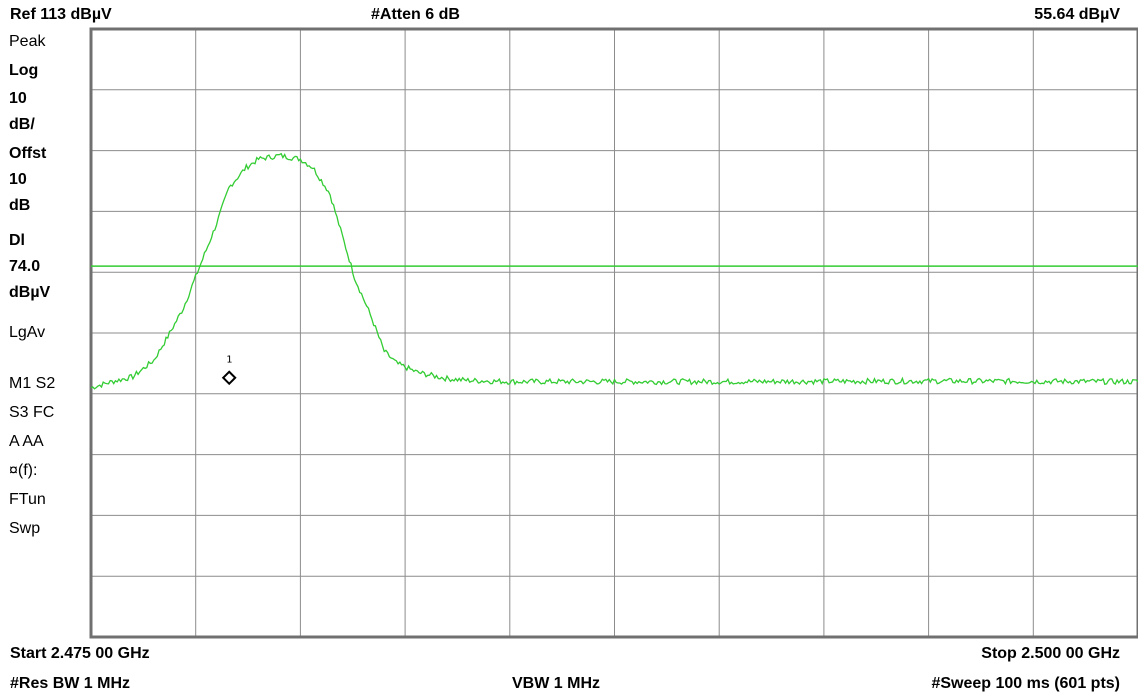  Describe the element at coordinates (22, 124) in the screenshot. I see `scale-unit: dB/` at that location.